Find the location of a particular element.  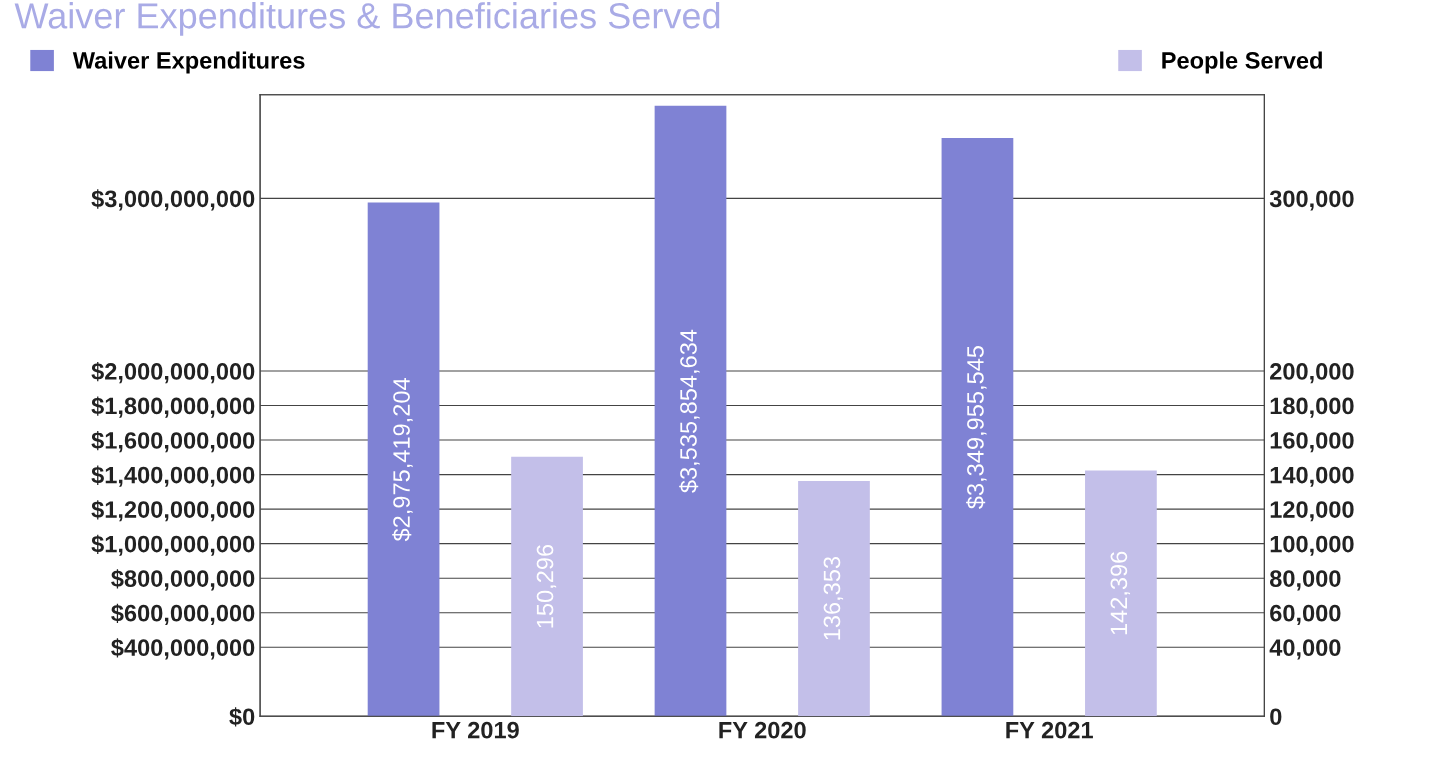

y-tick-label: $3,000,000,000 is located at coordinates (173, 200).